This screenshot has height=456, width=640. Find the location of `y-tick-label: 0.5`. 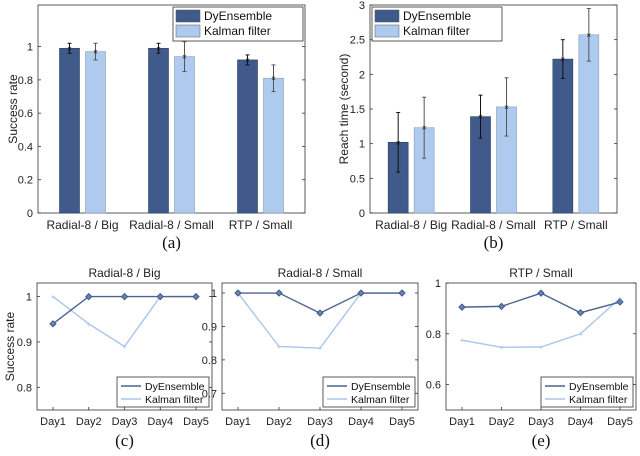

y-tick-label: 0.5 is located at coordinates (357, 179).